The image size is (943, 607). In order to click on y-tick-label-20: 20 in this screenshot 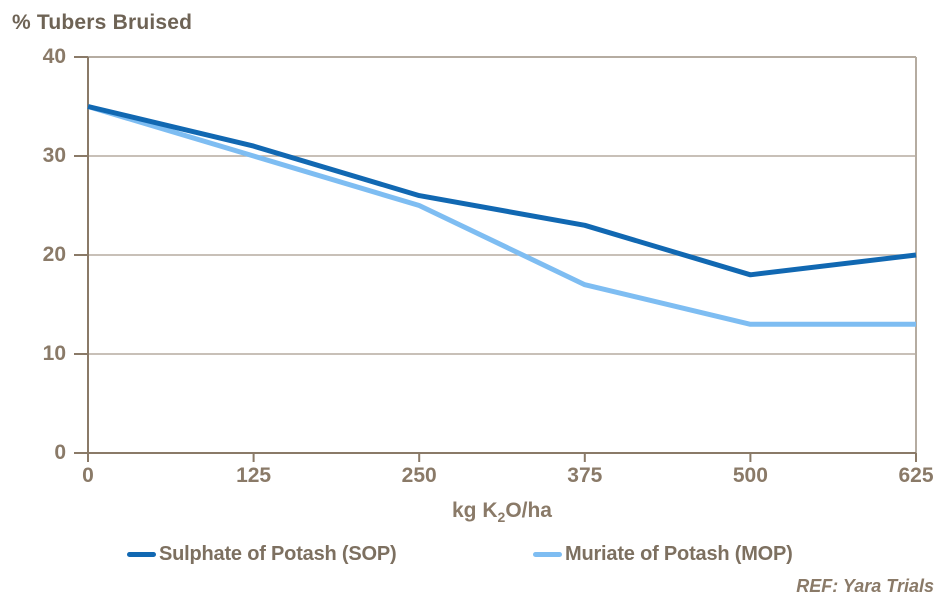, I will do `click(54, 254)`.